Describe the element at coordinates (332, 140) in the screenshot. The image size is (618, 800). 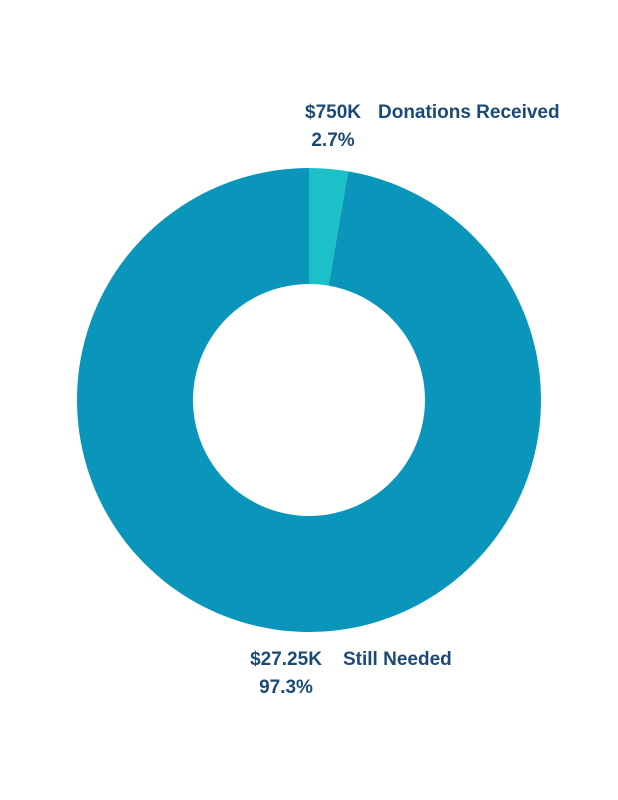
I see `percent-label: 2.7%` at that location.